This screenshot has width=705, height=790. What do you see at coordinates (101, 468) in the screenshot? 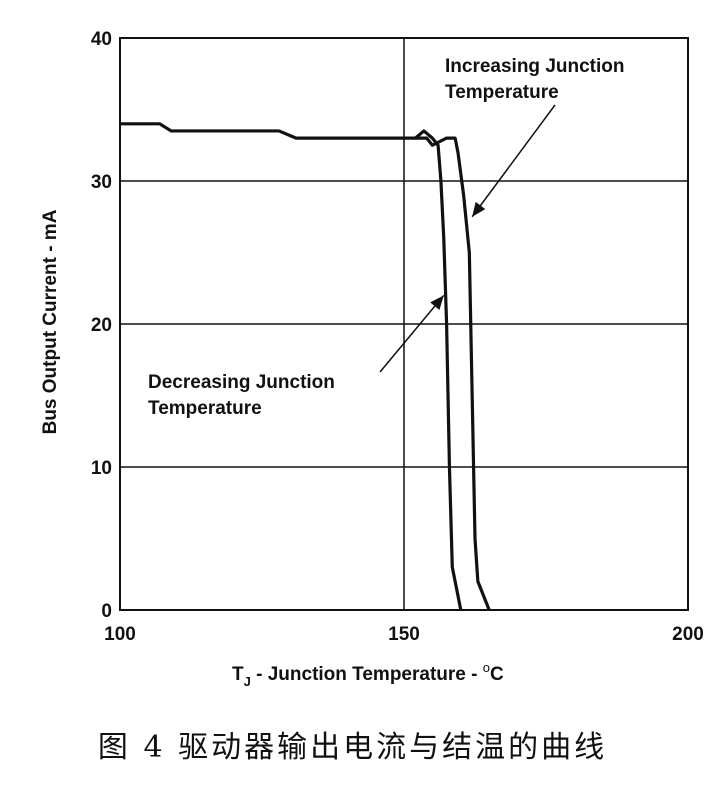
I see `y-tick-label: 10` at bounding box center [101, 468].